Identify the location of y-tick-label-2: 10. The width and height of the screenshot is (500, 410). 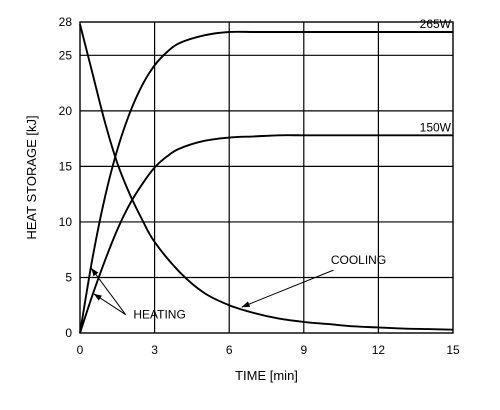
(66, 222).